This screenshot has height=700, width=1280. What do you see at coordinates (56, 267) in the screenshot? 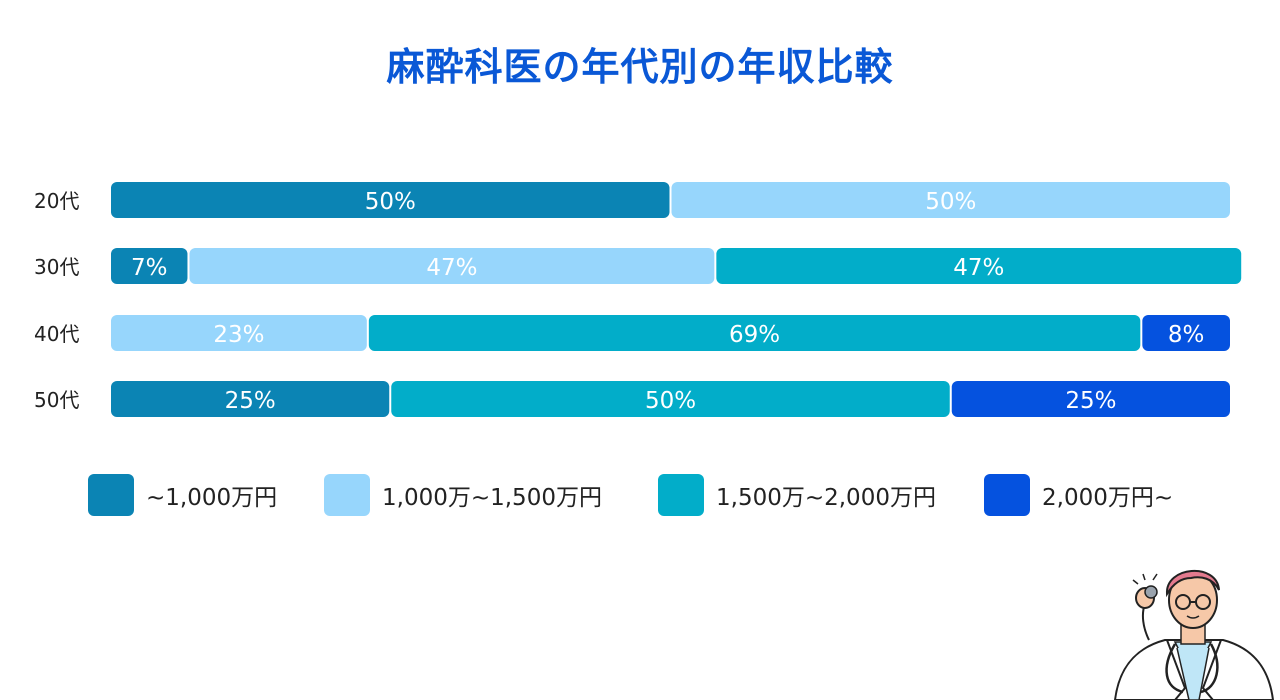
I see `category-label: 30代` at bounding box center [56, 267].